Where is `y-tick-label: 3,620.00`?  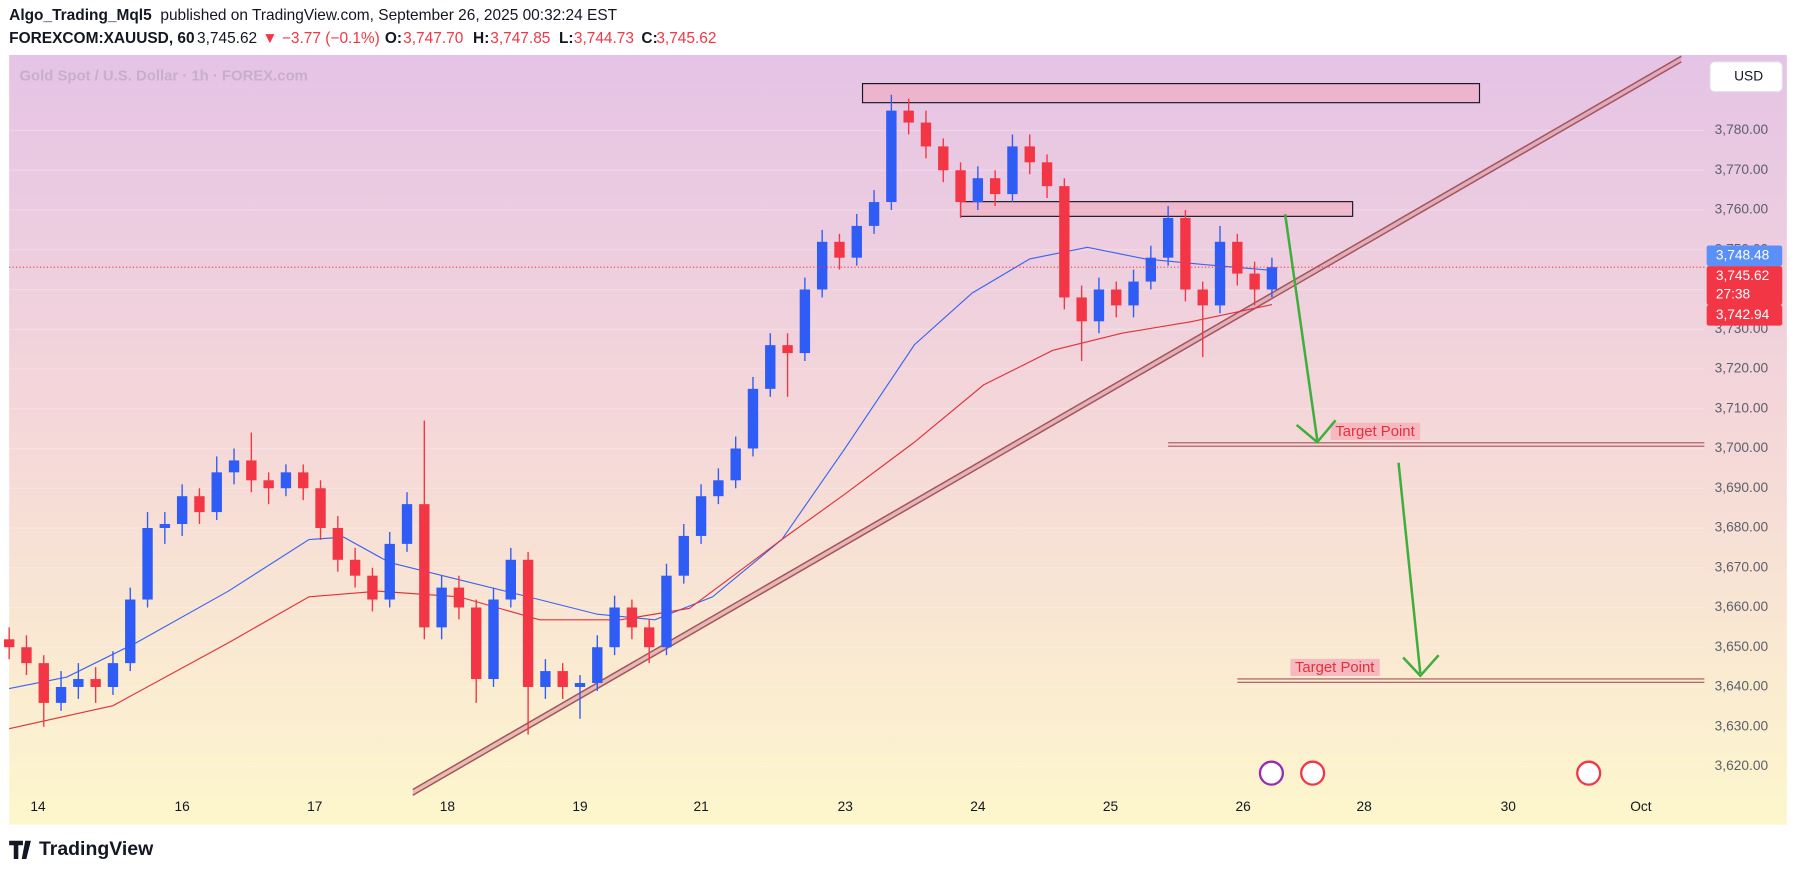
y-tick-label: 3,620.00 is located at coordinates (1742, 765).